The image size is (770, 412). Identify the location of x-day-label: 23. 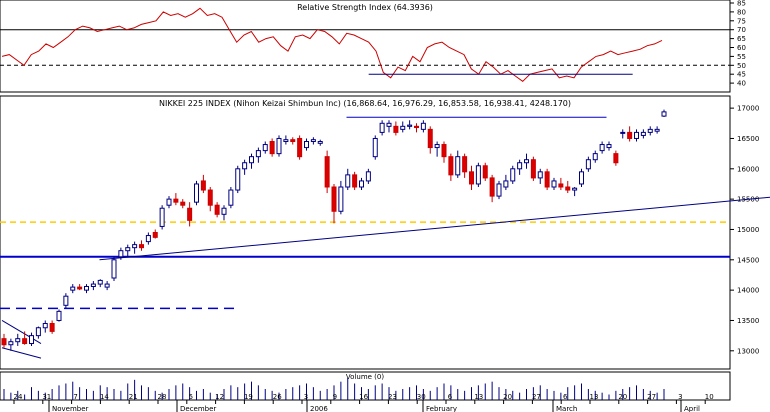
(392, 397).